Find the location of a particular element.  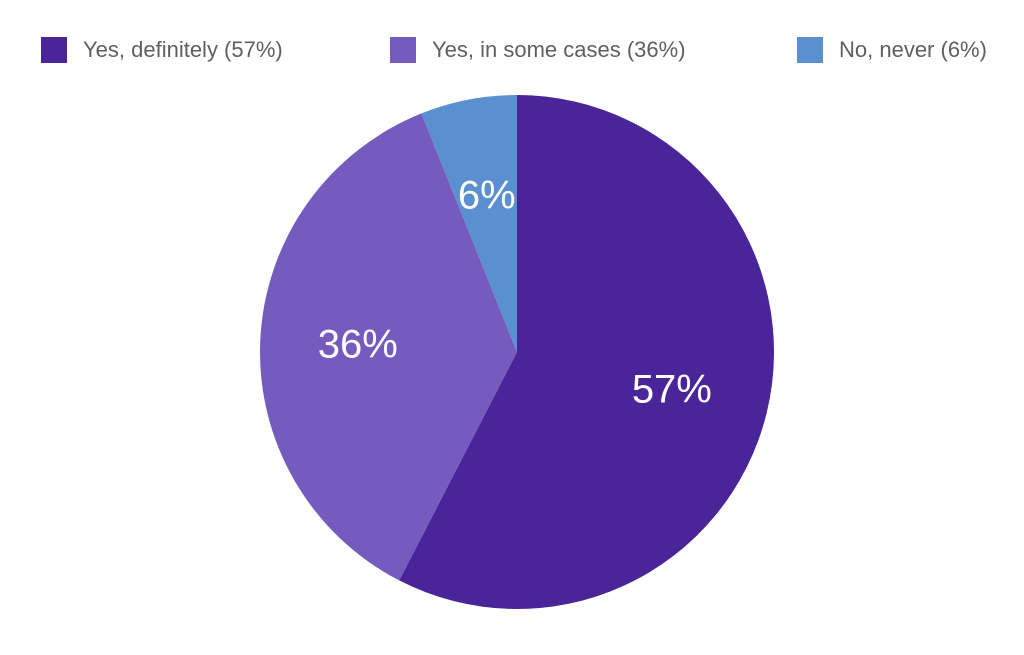

legend-label-yes-definitely: Yes, definitely (57%) is located at coordinates (183, 49).